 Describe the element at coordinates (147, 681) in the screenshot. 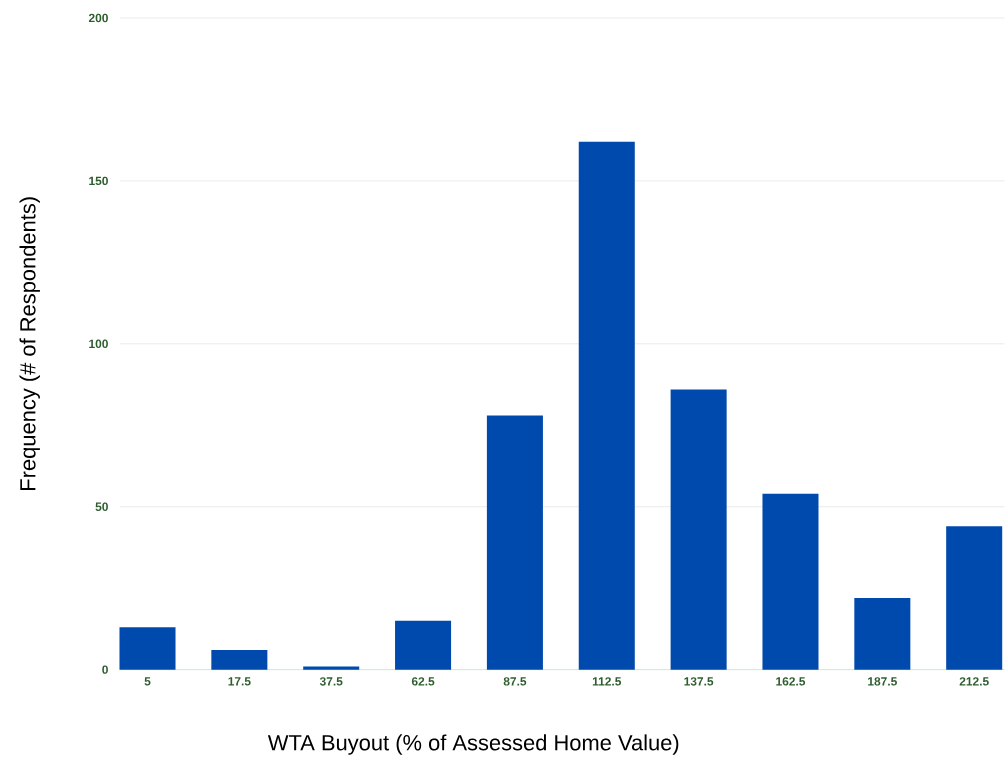

I see `x-tick-label: 5` at that location.